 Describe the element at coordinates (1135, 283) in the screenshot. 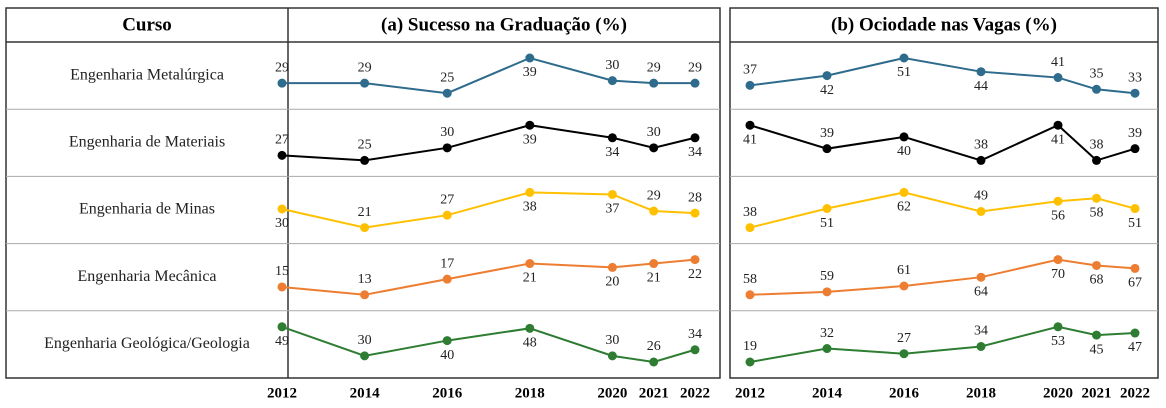

I see `data-label: 67` at that location.